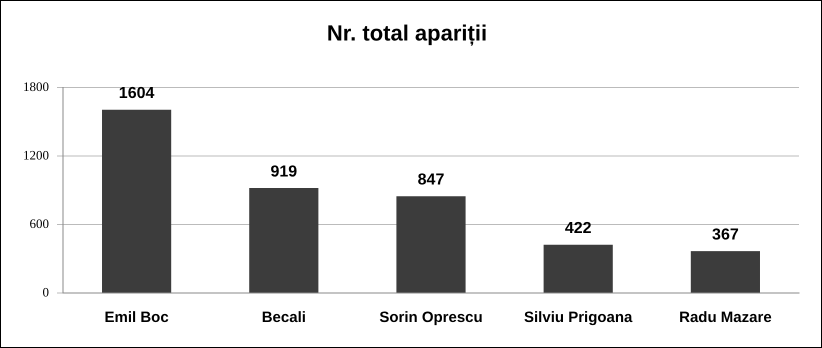 The height and width of the screenshot is (348, 822). What do you see at coordinates (431, 317) in the screenshot?
I see `x-tick-label: Sorin Oprescu` at bounding box center [431, 317].